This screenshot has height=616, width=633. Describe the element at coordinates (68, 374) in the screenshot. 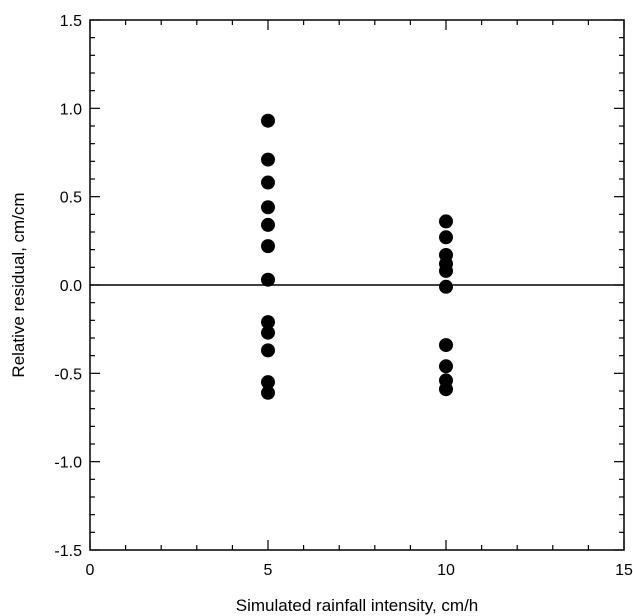

I see `y-tick-label: -0.5` at that location.